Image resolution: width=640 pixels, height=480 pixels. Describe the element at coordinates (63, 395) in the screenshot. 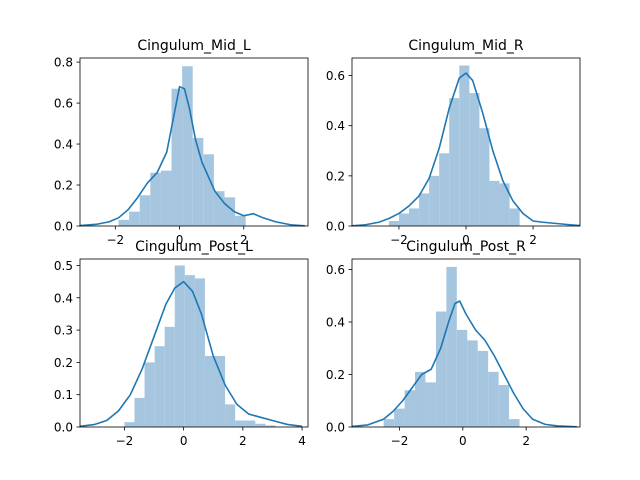

I see `y-tick-label: 0.1` at that location.